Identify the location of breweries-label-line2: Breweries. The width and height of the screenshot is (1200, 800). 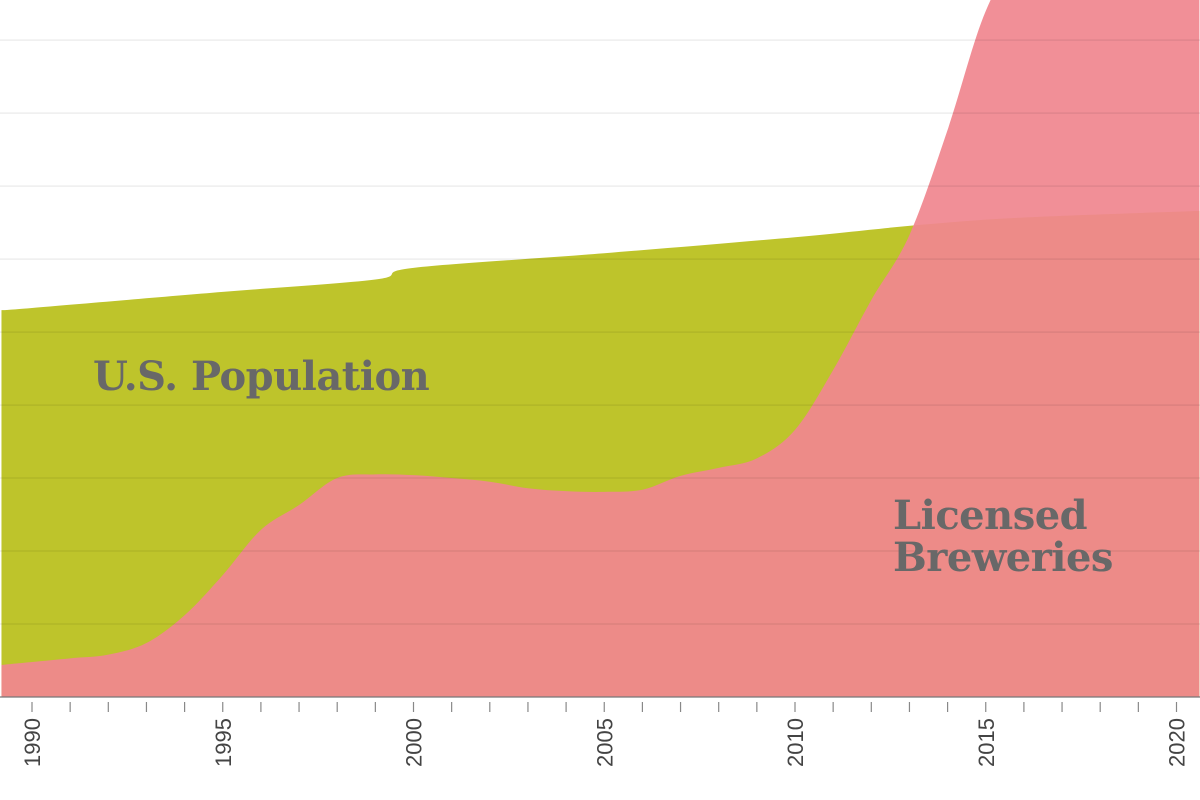
(1003, 557).